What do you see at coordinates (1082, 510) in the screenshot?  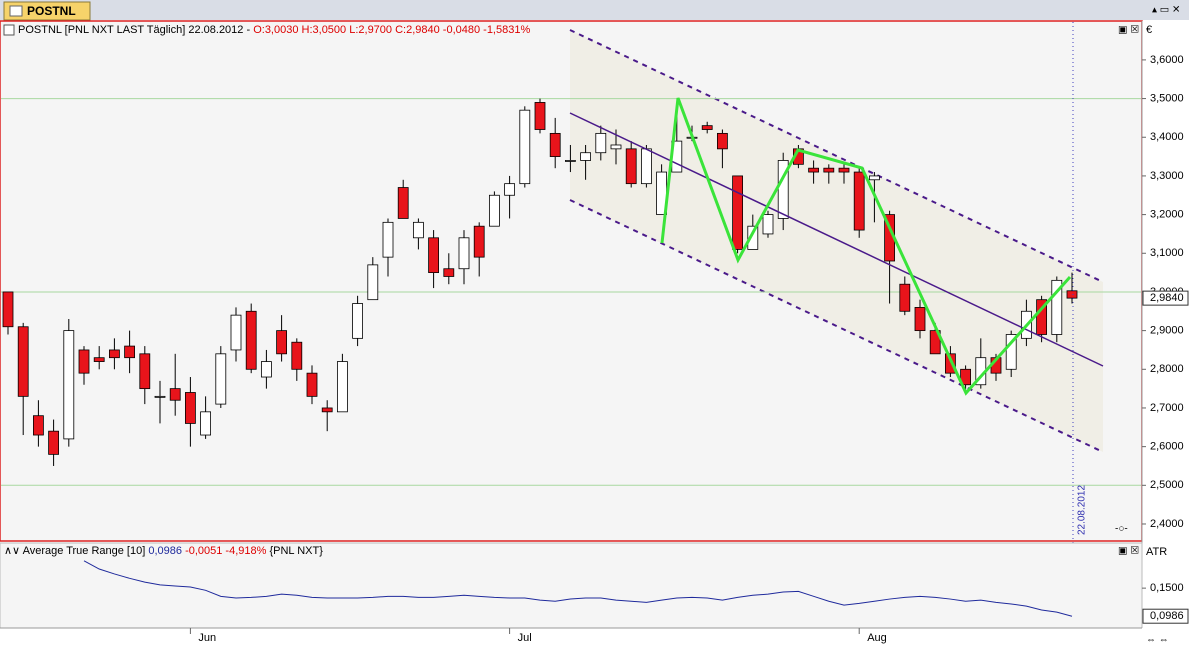 I see `date-marker-label: 22.08.2012` at bounding box center [1082, 510].